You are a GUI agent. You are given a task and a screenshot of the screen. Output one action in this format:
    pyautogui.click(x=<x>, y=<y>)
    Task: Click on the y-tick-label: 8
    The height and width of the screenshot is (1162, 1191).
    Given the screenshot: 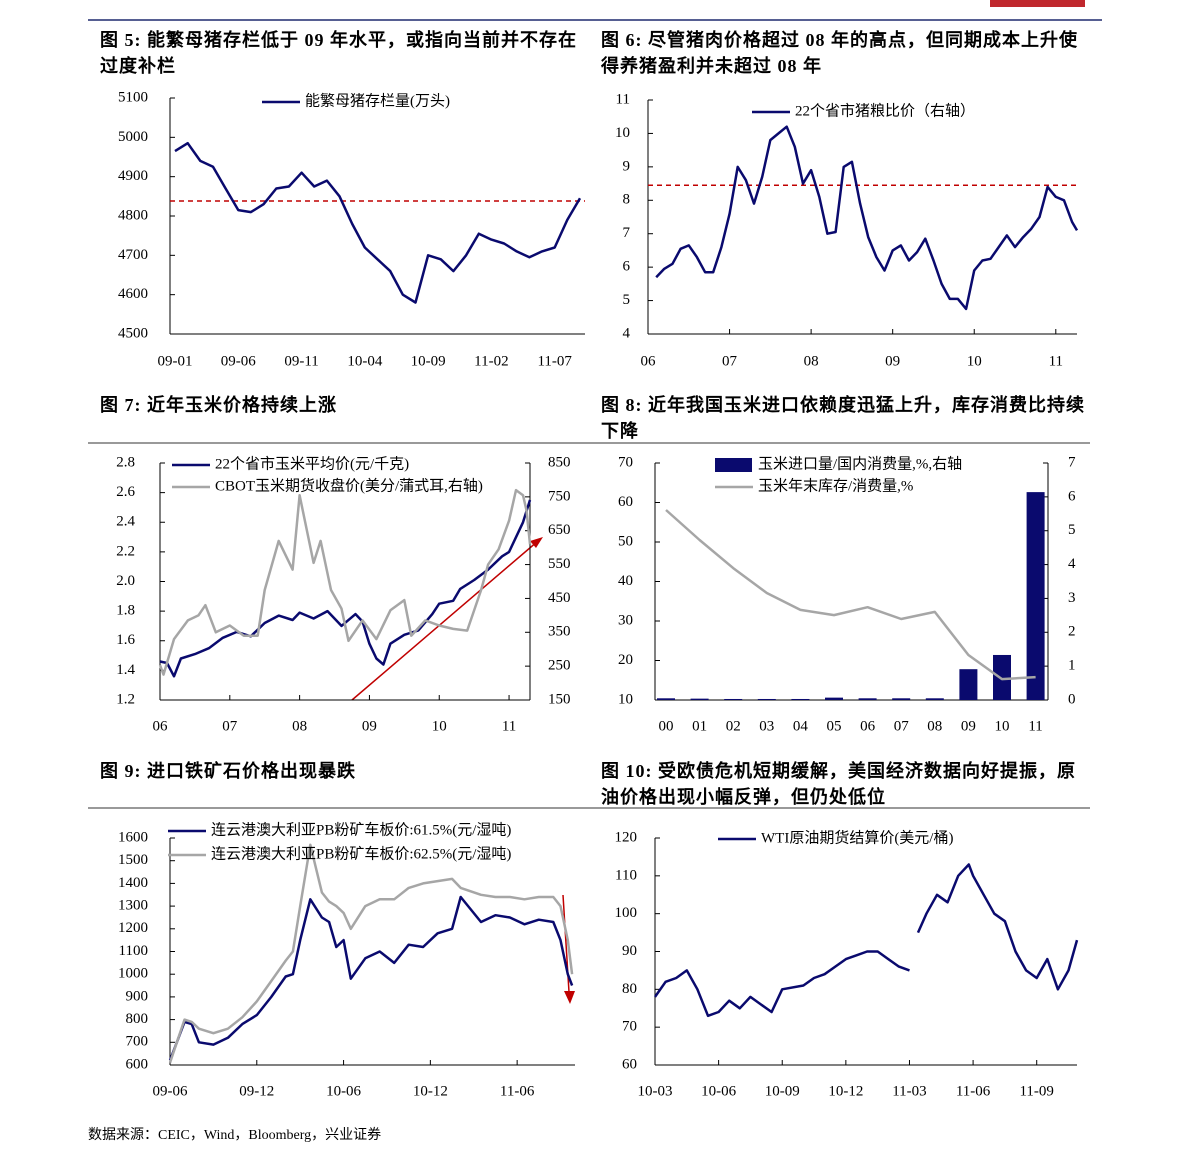 What is the action you would take?
    pyautogui.click(x=627, y=200)
    